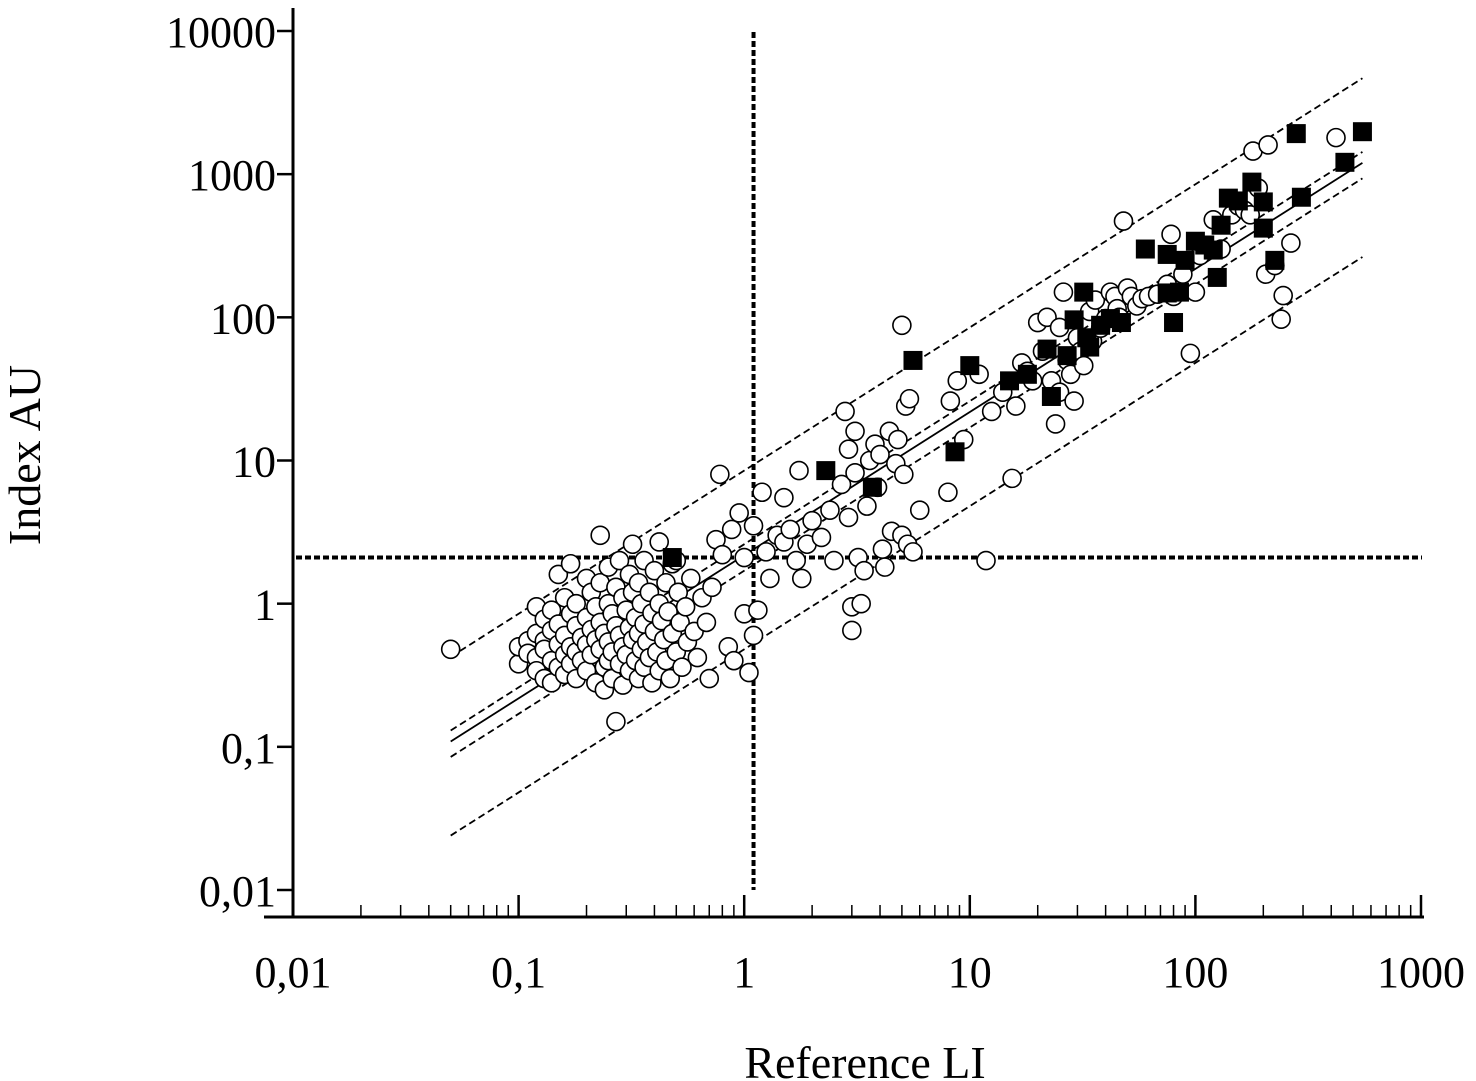 The image size is (1476, 1081). What do you see at coordinates (248, 748) in the screenshot?
I see `y-tick-label: 0,1` at bounding box center [248, 748].